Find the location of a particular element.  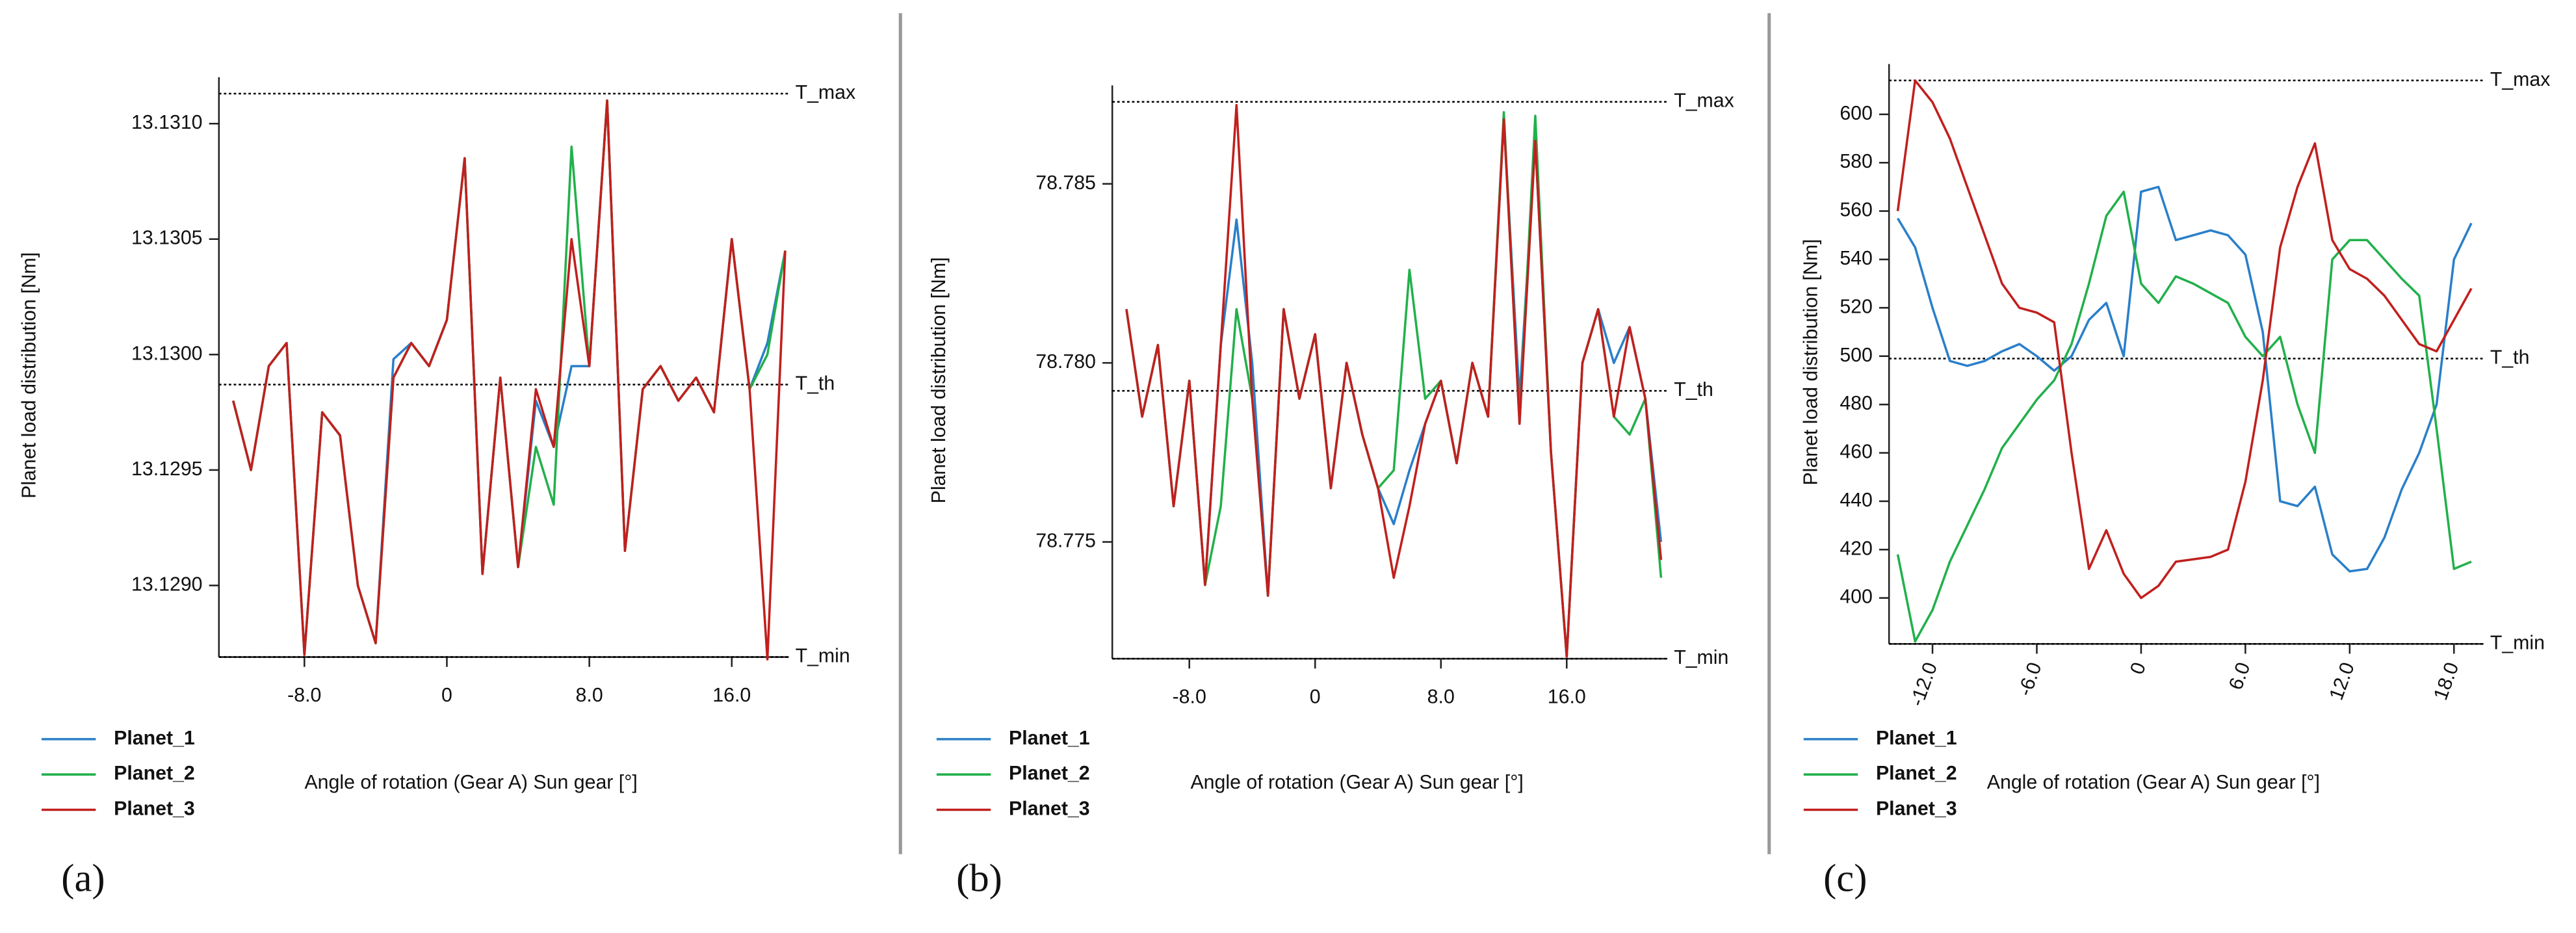

y-tick-label: 13.1310 is located at coordinates (167, 123).